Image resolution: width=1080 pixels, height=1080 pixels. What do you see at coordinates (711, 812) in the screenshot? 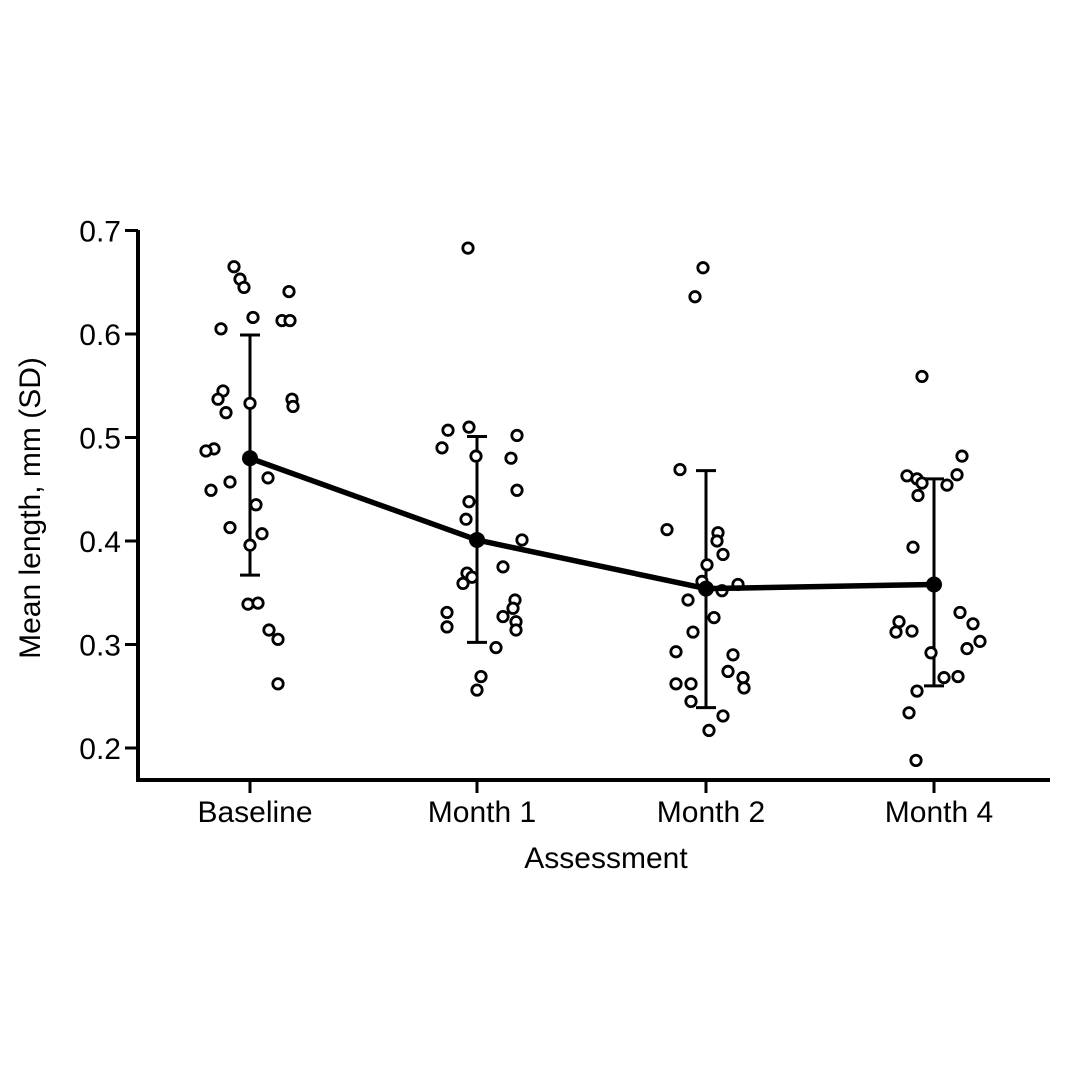
I see `x-tick-label: Month 2` at bounding box center [711, 812].